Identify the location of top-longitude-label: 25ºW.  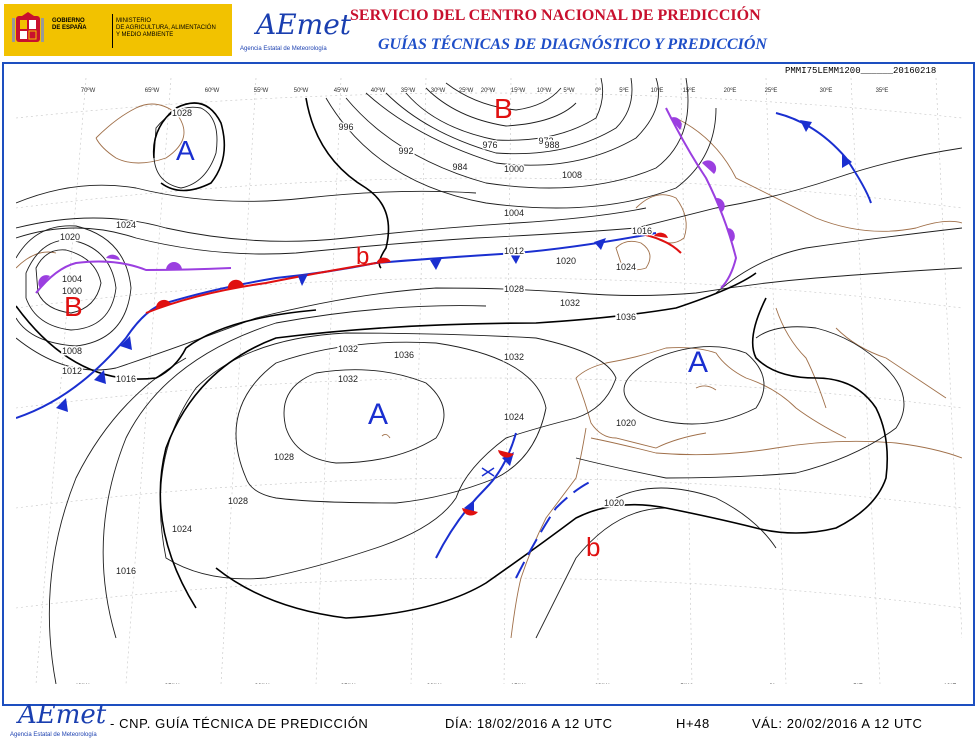
(466, 90).